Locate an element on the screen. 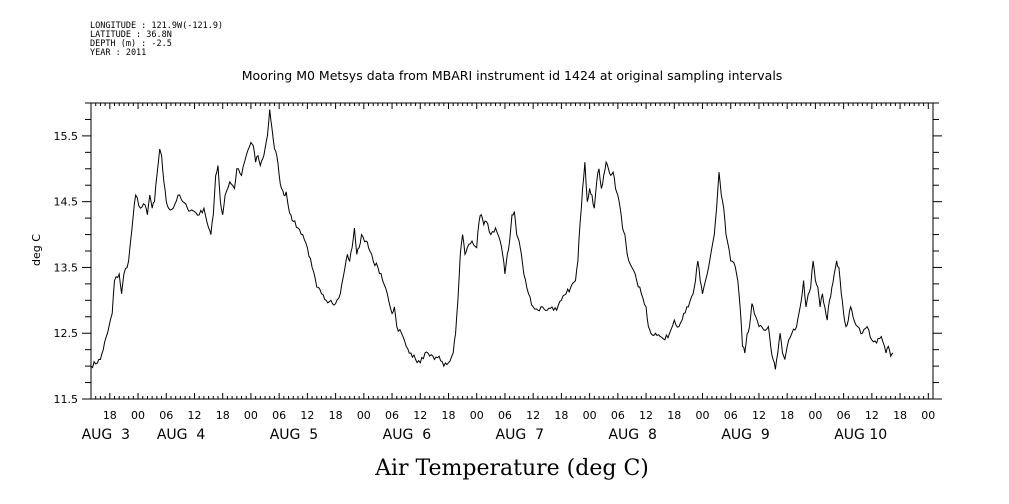  y-axis-tick-labels: 11.5 12.5 13.5 14.5 15.5 is located at coordinates (66, 268).